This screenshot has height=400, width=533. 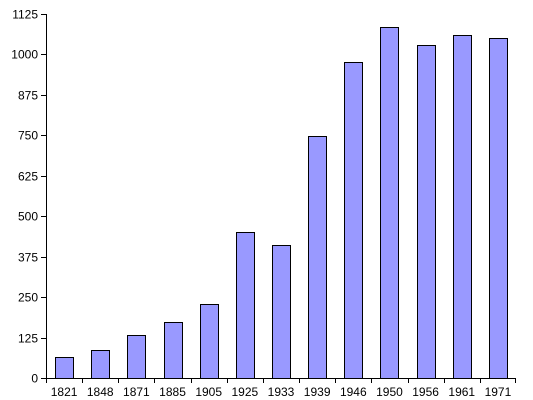 What do you see at coordinates (209, 341) in the screenshot?
I see `bar-1905` at bounding box center [209, 341].